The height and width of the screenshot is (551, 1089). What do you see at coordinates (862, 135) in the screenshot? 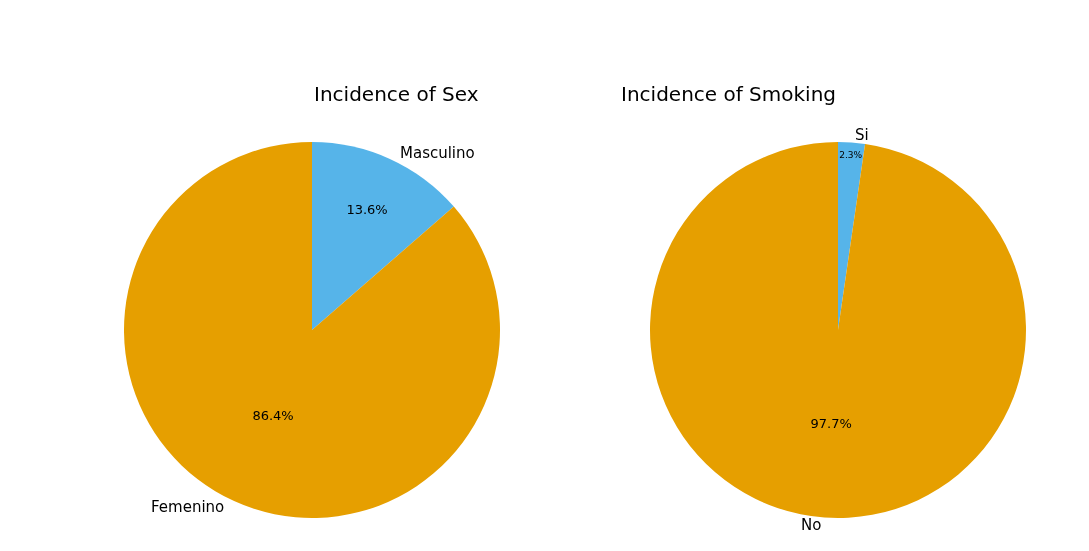
I see `slice-label: Si` at bounding box center [862, 135].